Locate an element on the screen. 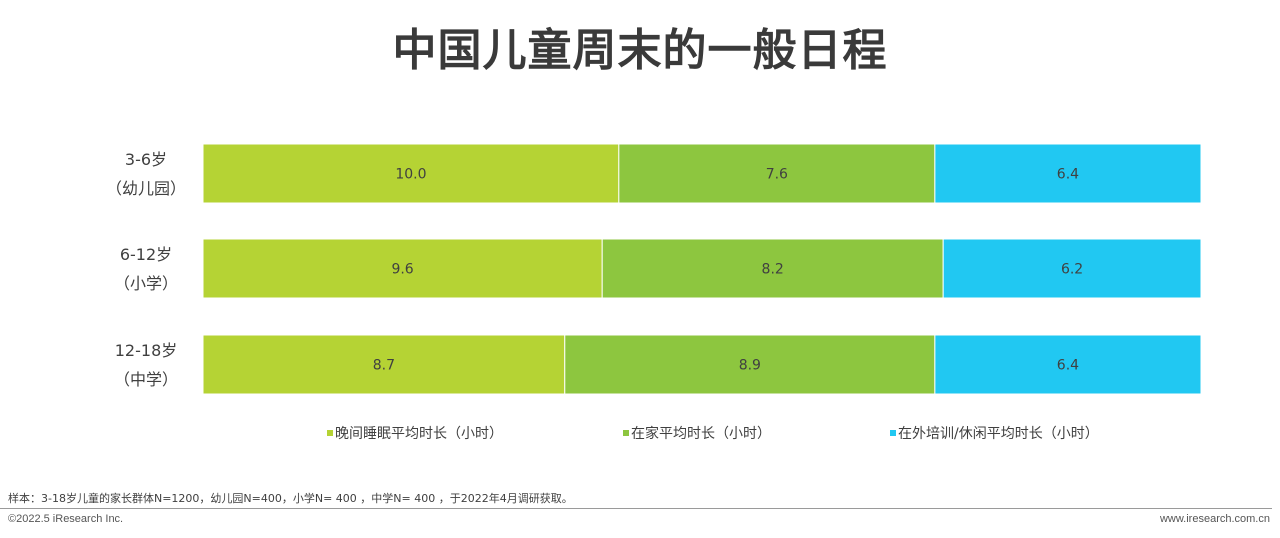 The width and height of the screenshot is (1280, 538). category-label-2-line1: 12-18岁 is located at coordinates (146, 350).